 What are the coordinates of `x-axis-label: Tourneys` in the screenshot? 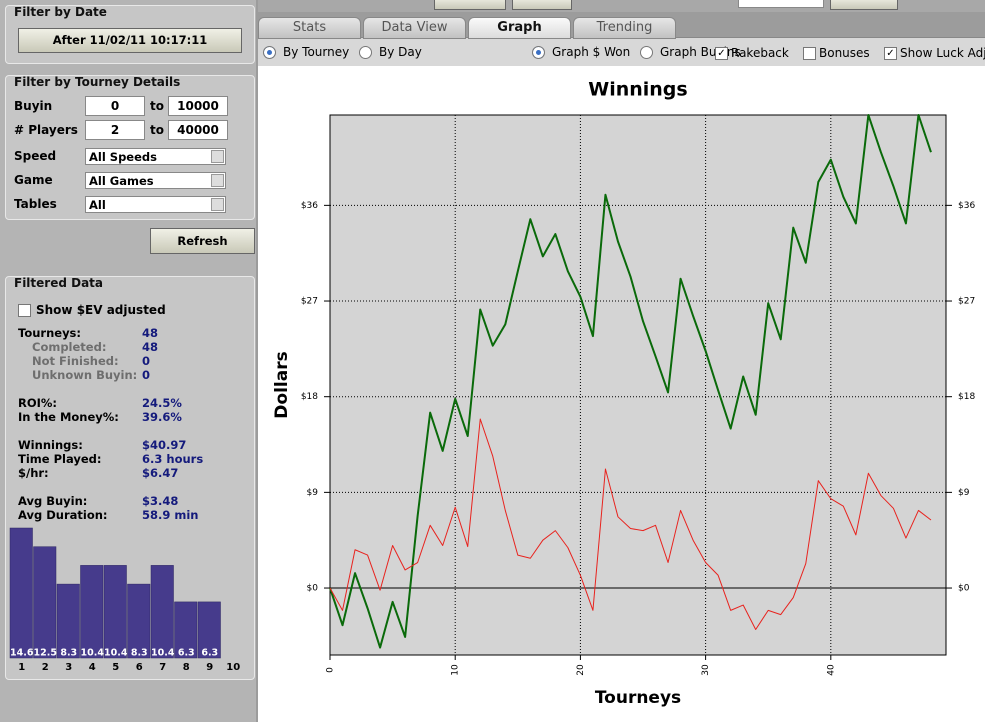 It's located at (638, 698).